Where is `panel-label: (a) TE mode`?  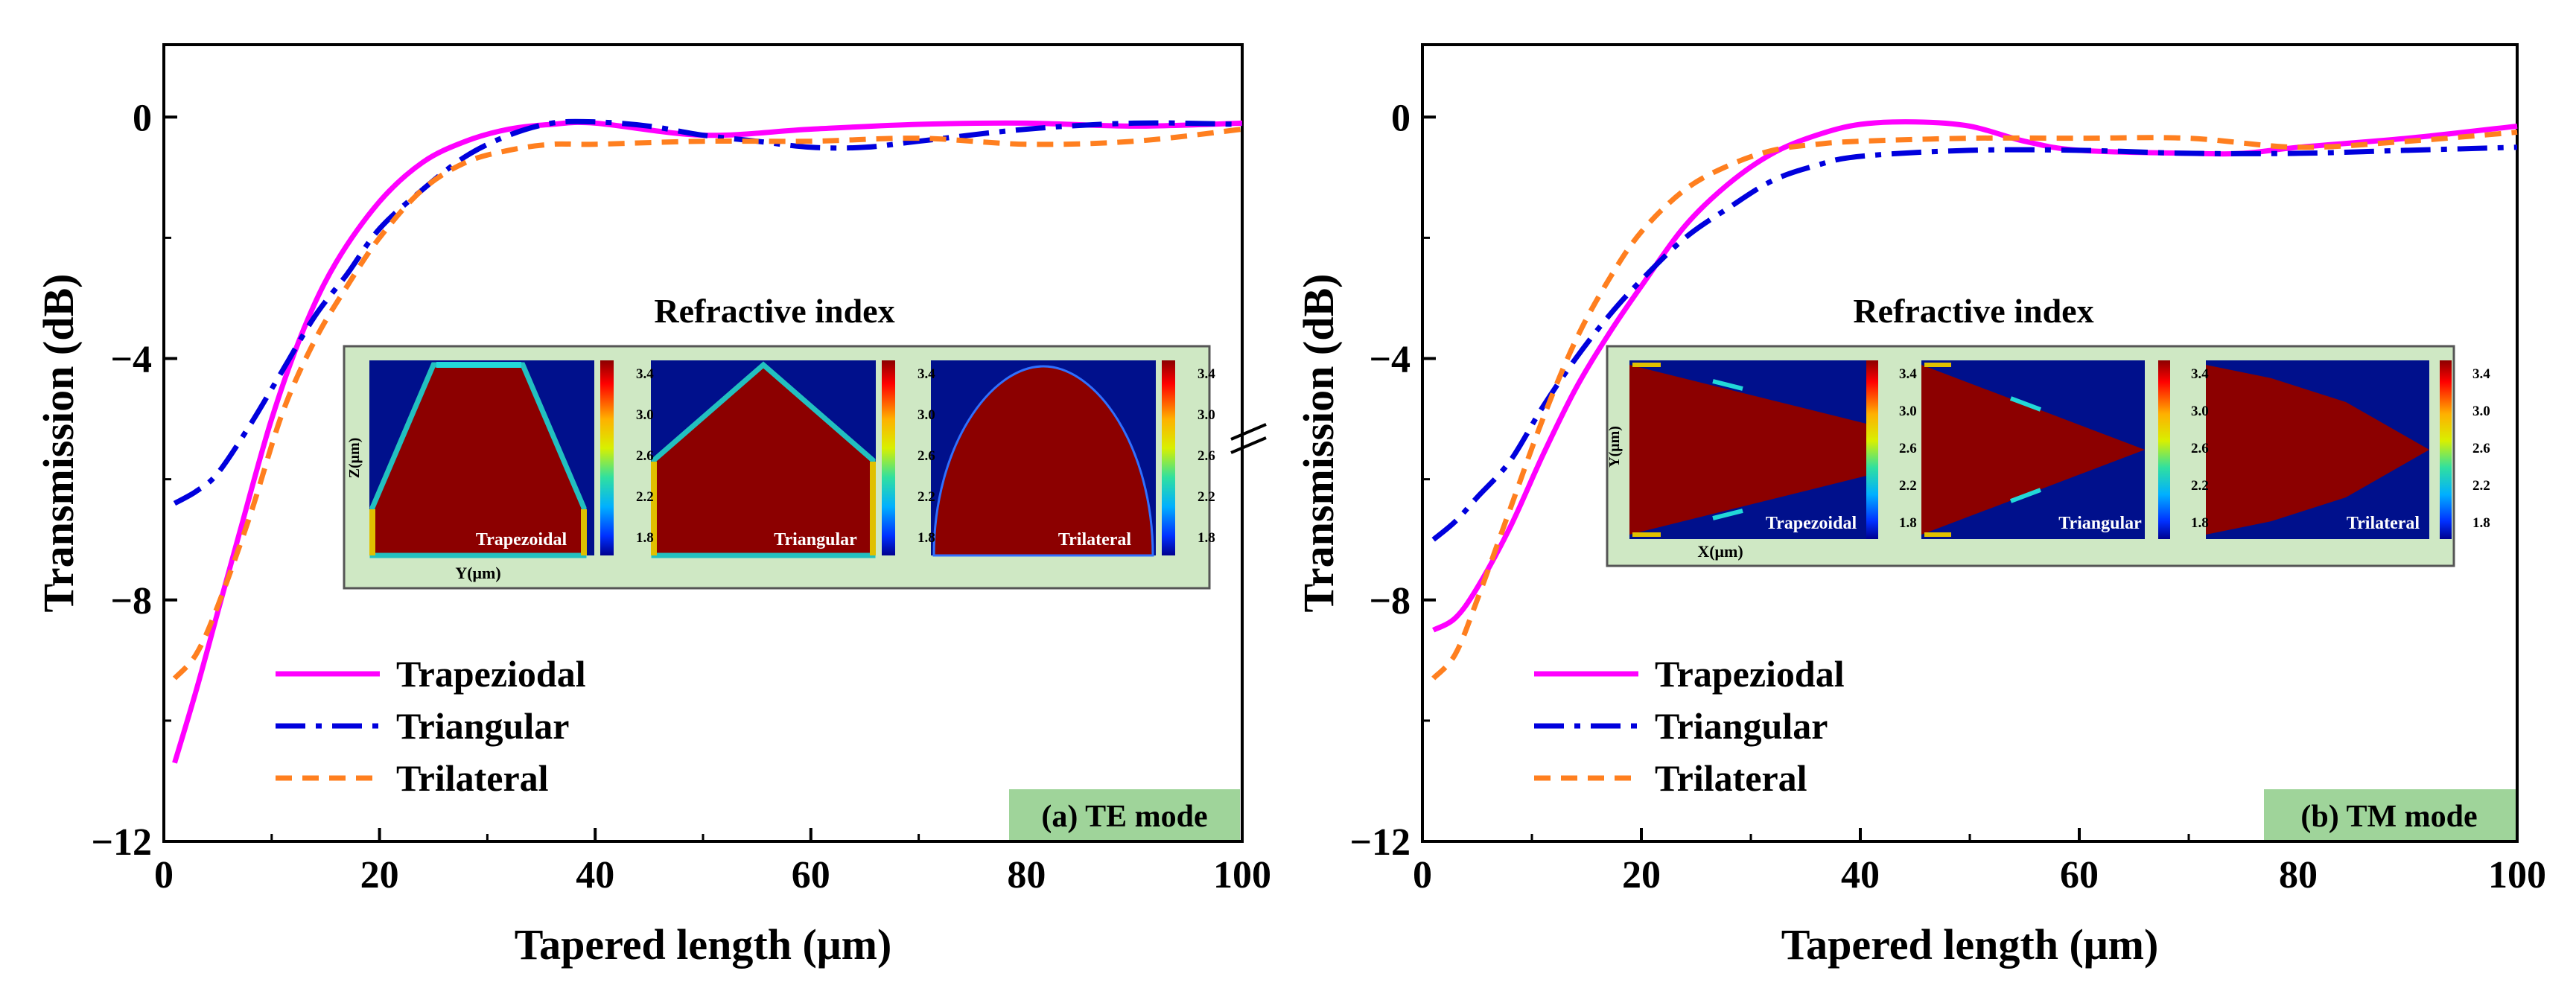
panel-label: (a) TE mode is located at coordinates (1124, 817).